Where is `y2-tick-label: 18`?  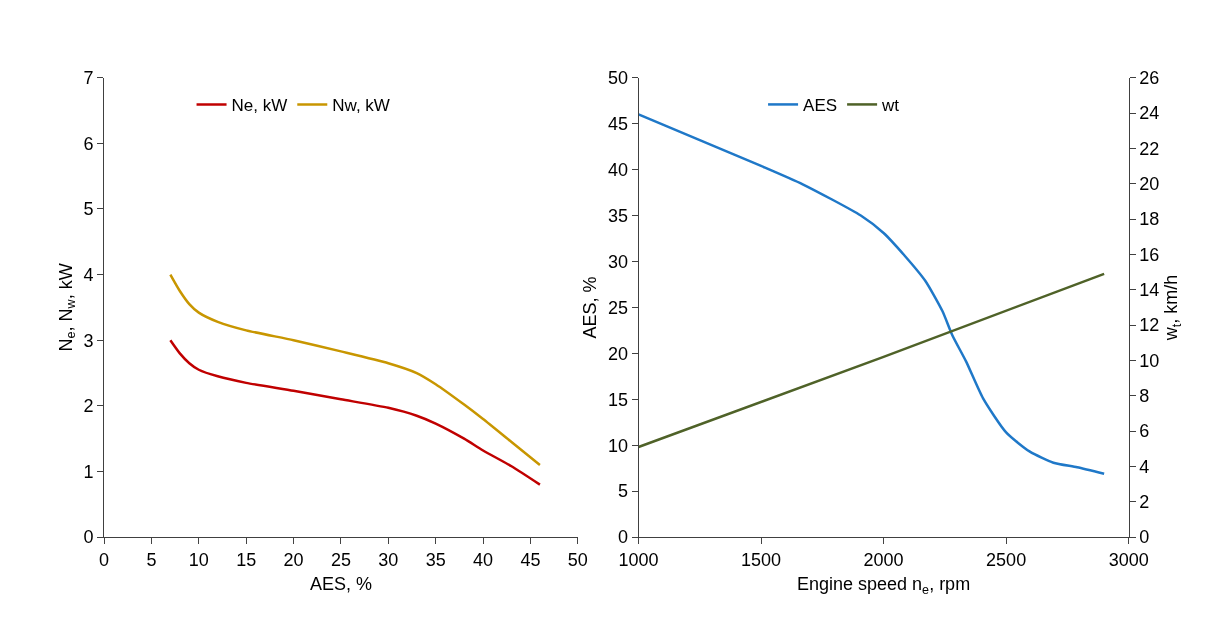
y2-tick-label: 18 is located at coordinates (1149, 219).